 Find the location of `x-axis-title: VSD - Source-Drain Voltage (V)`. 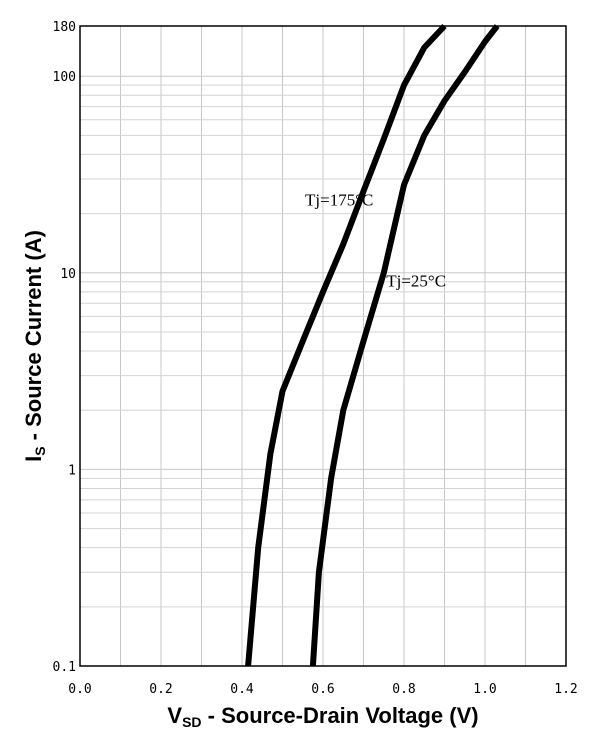

x-axis-title: VSD - Source-Drain Voltage (V) is located at coordinates (322, 716).